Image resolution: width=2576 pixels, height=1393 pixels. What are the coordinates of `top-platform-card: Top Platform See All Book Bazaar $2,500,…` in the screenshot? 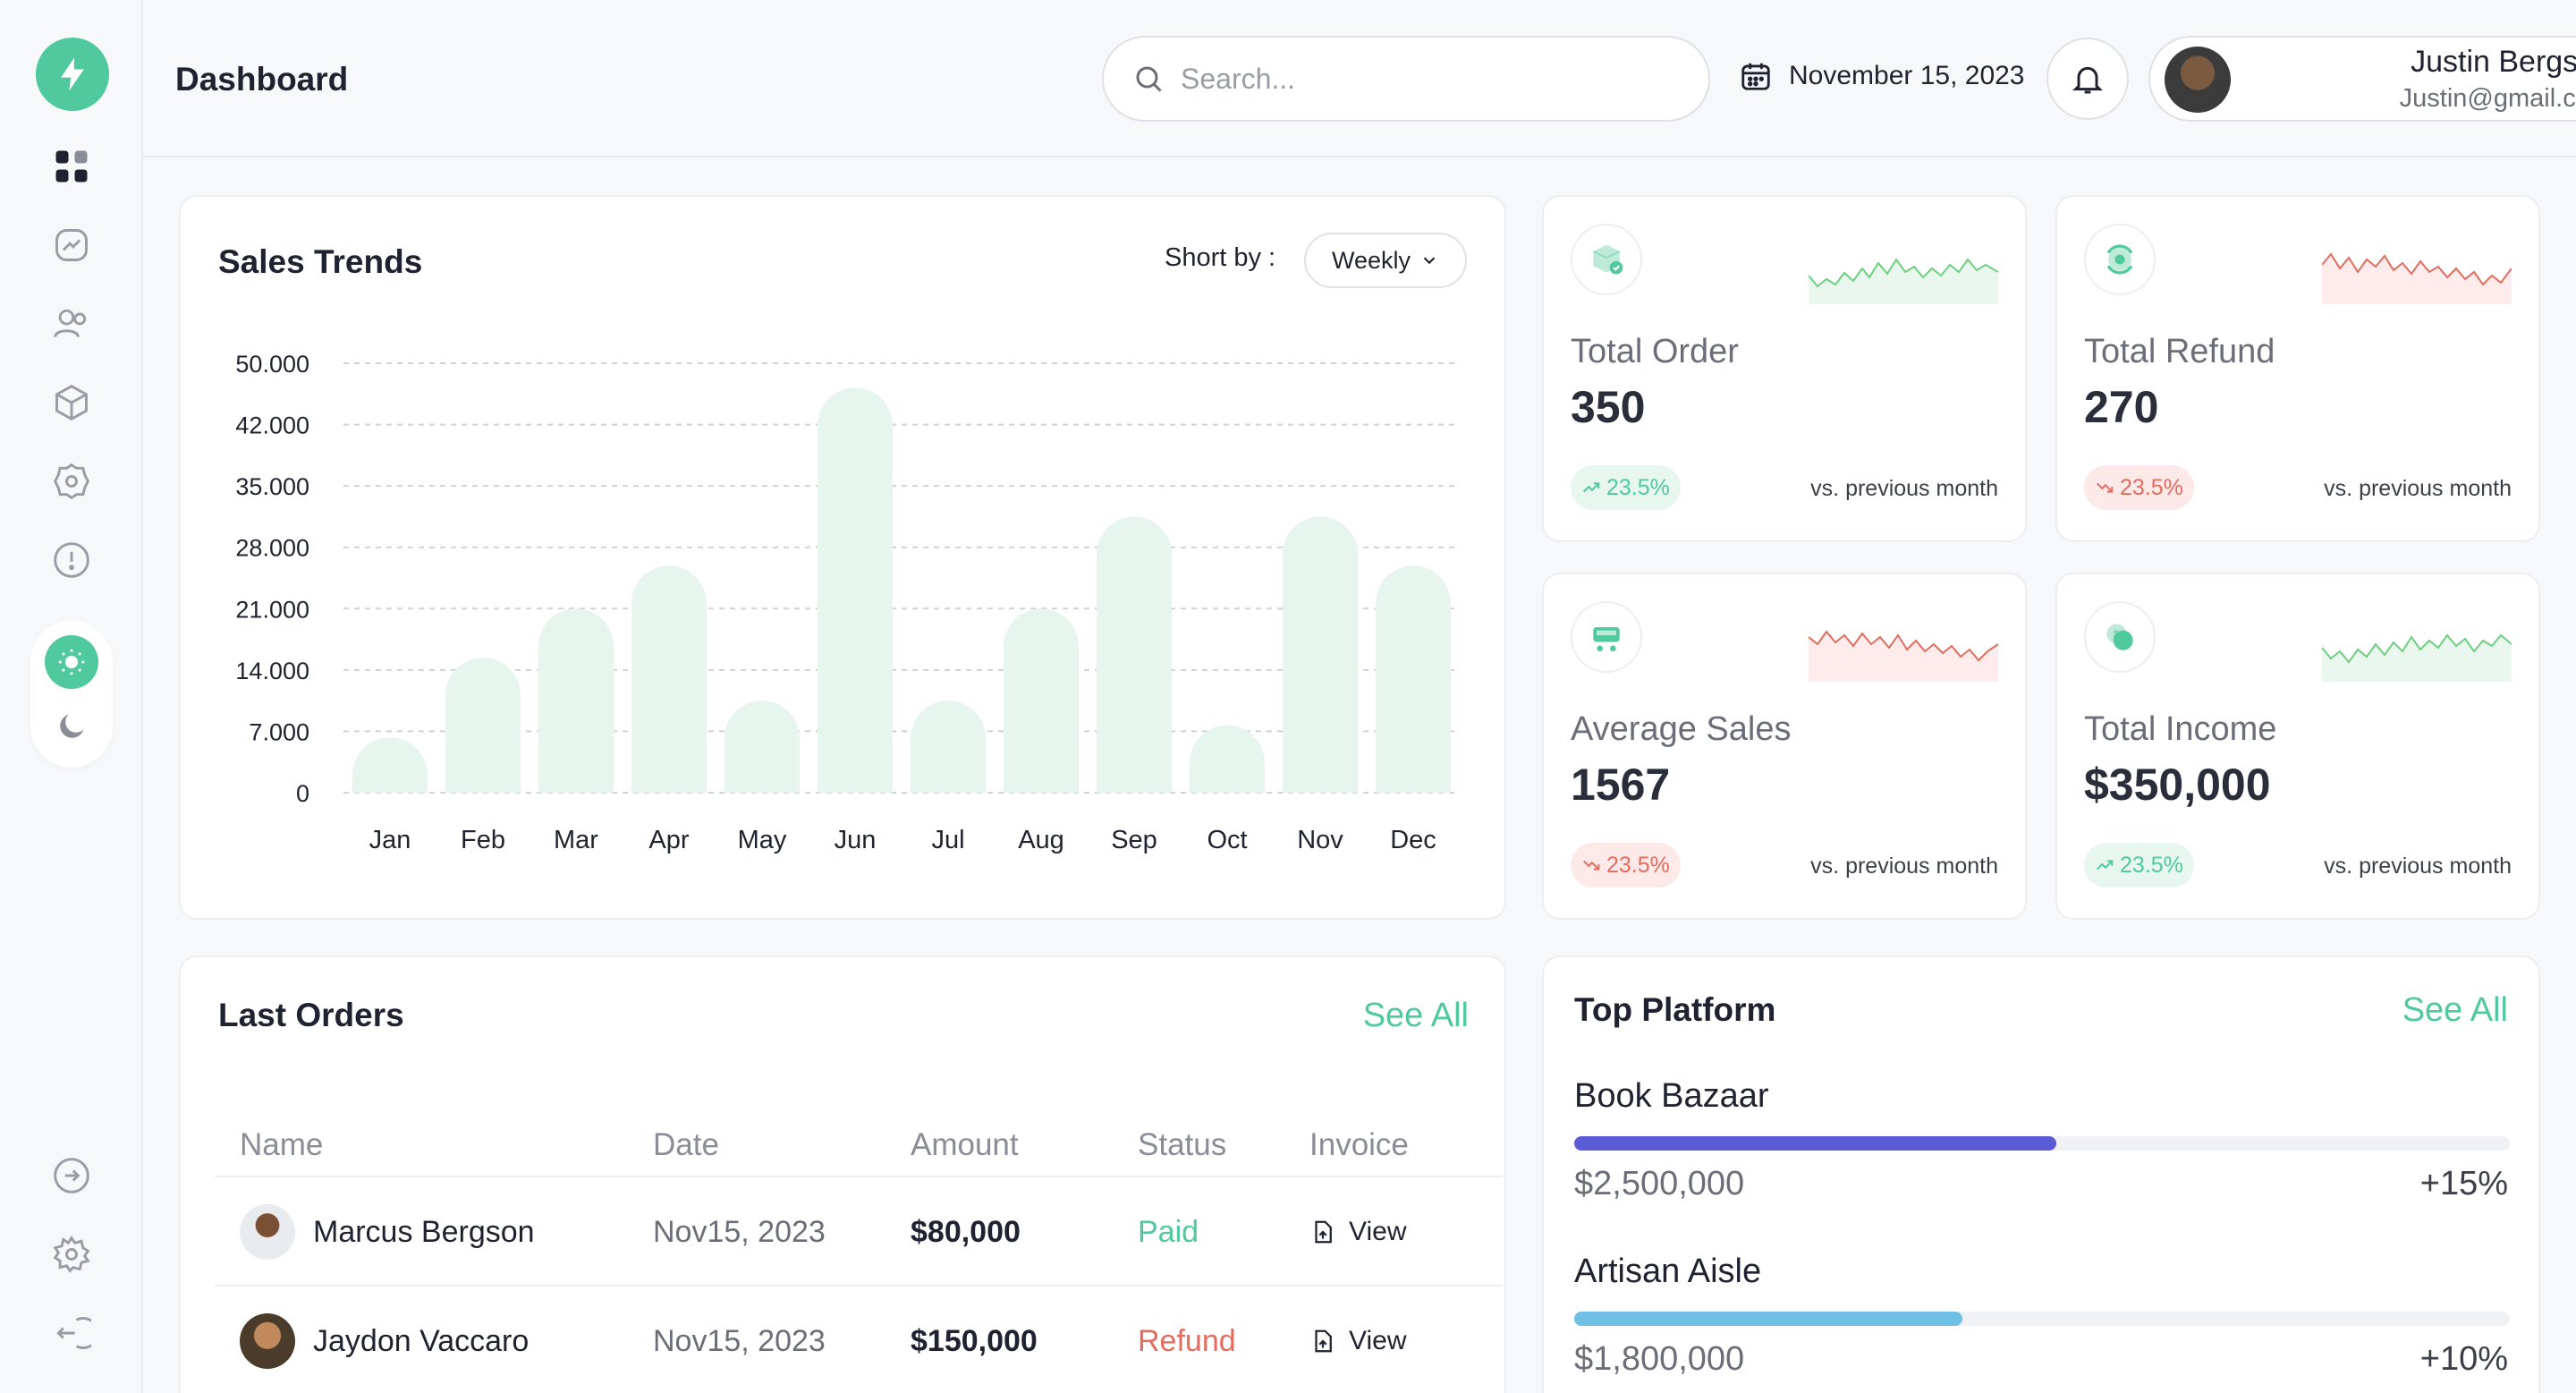 It's located at (2041, 1174).